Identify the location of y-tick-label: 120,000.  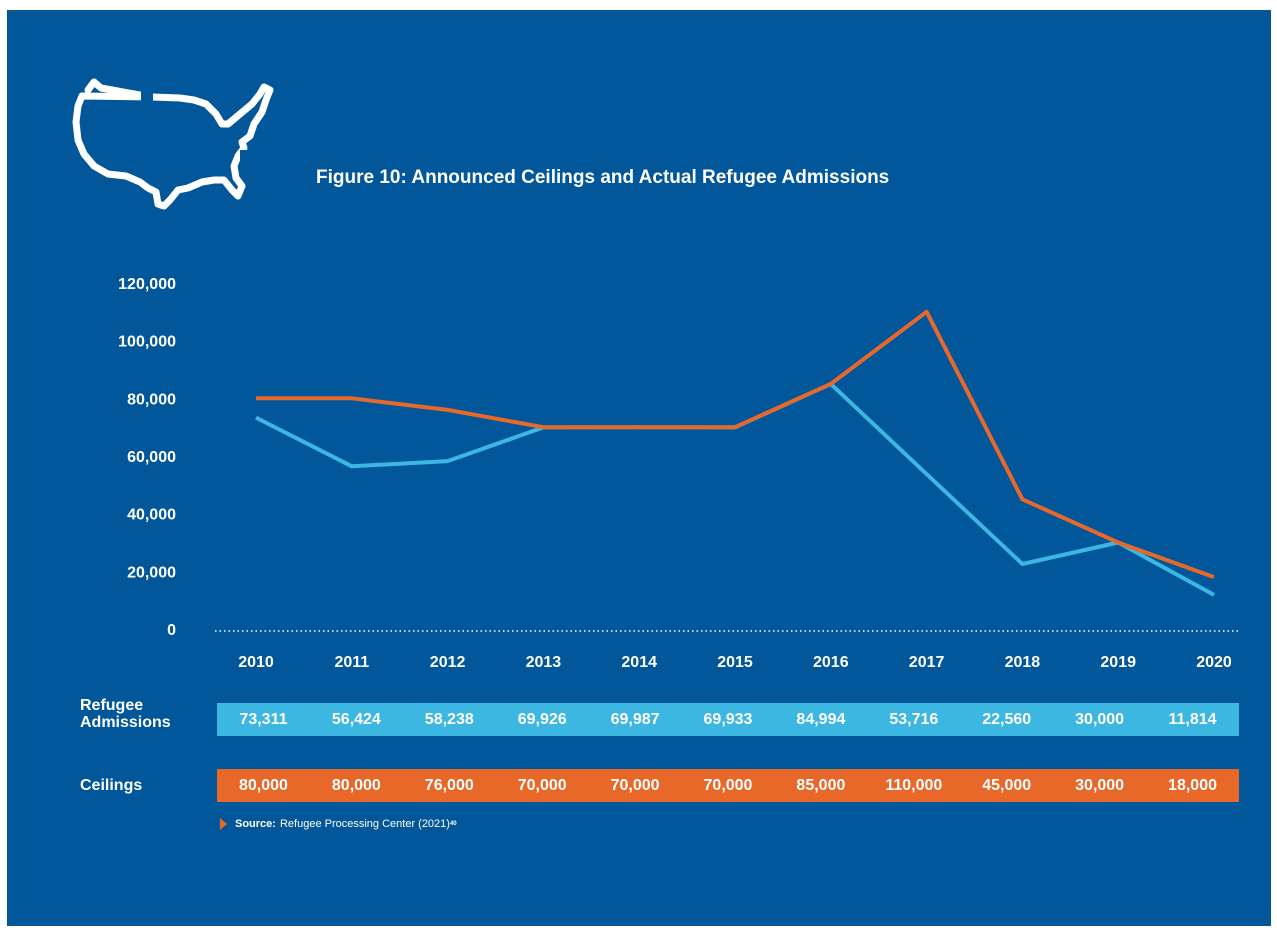
(147, 284).